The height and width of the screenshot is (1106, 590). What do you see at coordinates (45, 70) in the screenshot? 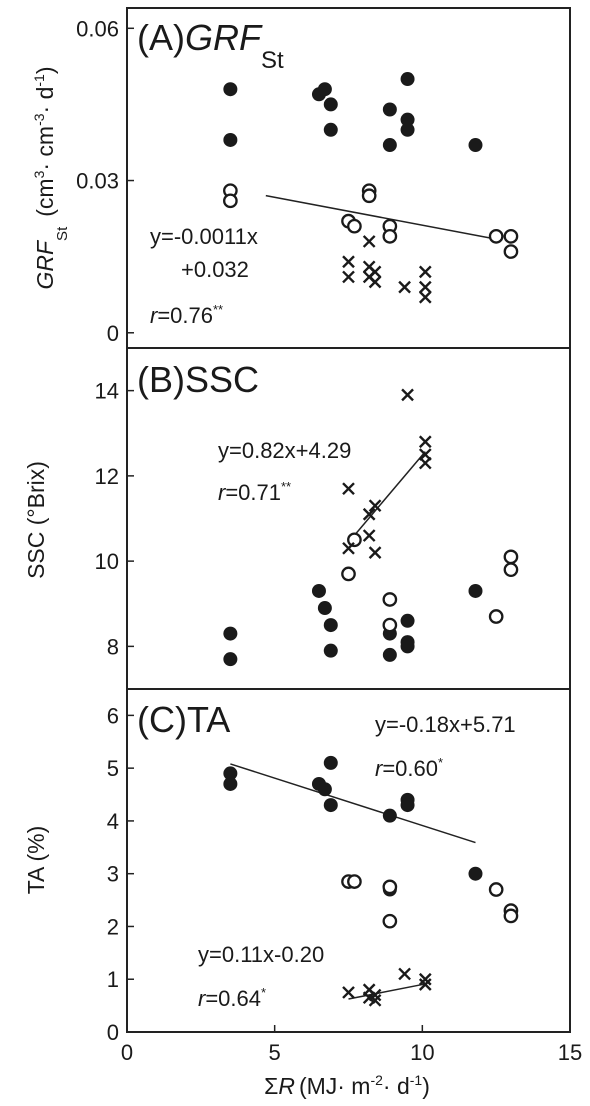
I see `panel-a-ylabel-unit-7: )` at bounding box center [45, 70].